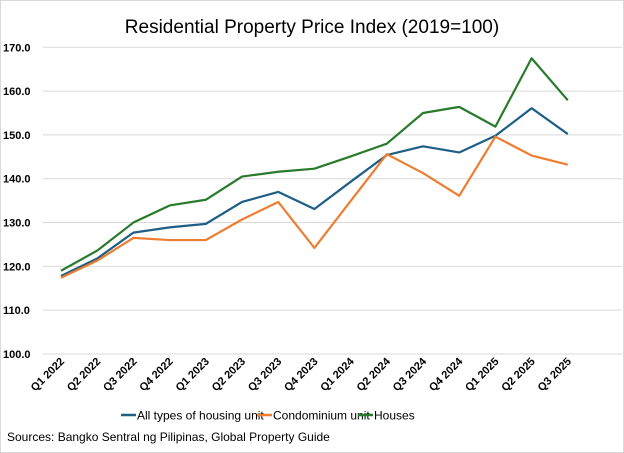  What do you see at coordinates (374, 374) in the screenshot?
I see `x-tick-label: Q2 2024` at bounding box center [374, 374].